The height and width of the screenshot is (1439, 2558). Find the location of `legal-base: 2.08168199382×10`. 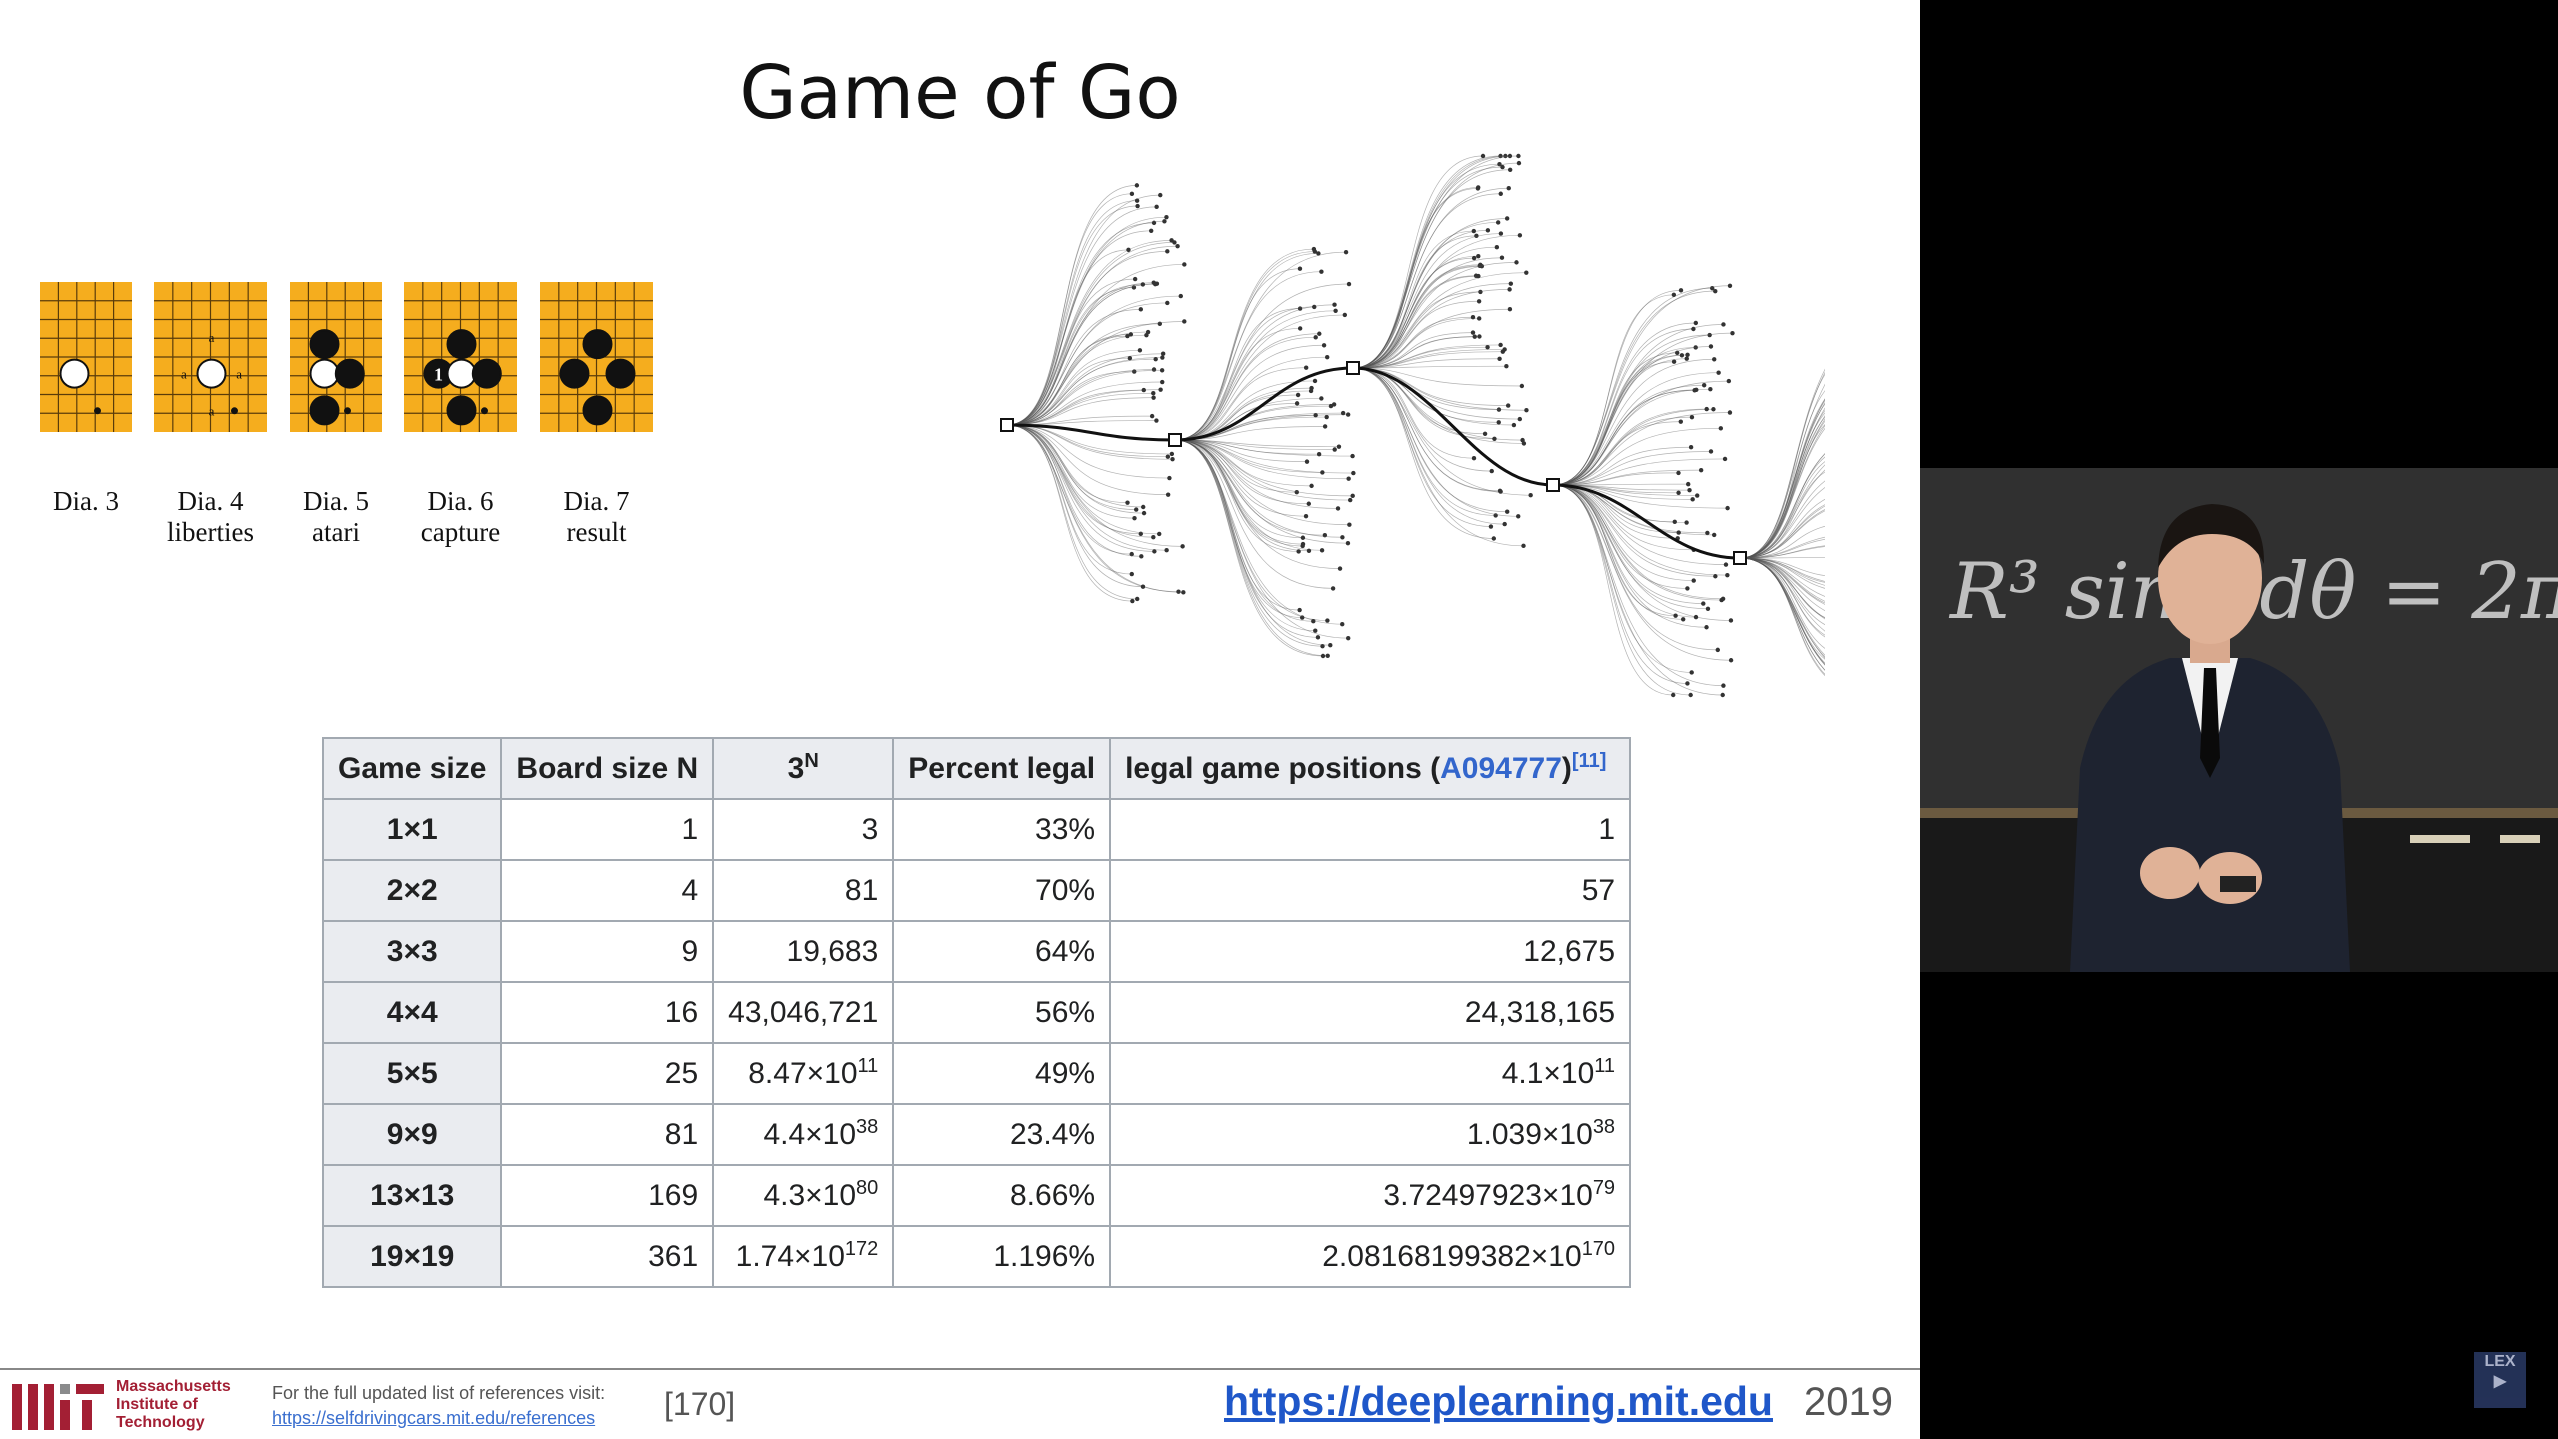

legal-base: 2.08168199382×10 is located at coordinates (1452, 1256).